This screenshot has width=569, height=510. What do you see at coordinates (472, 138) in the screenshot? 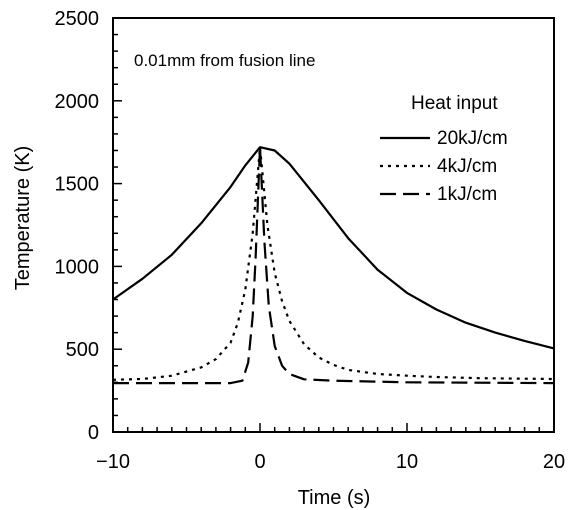
I see `legend-label: 20kJ/cm` at bounding box center [472, 138].